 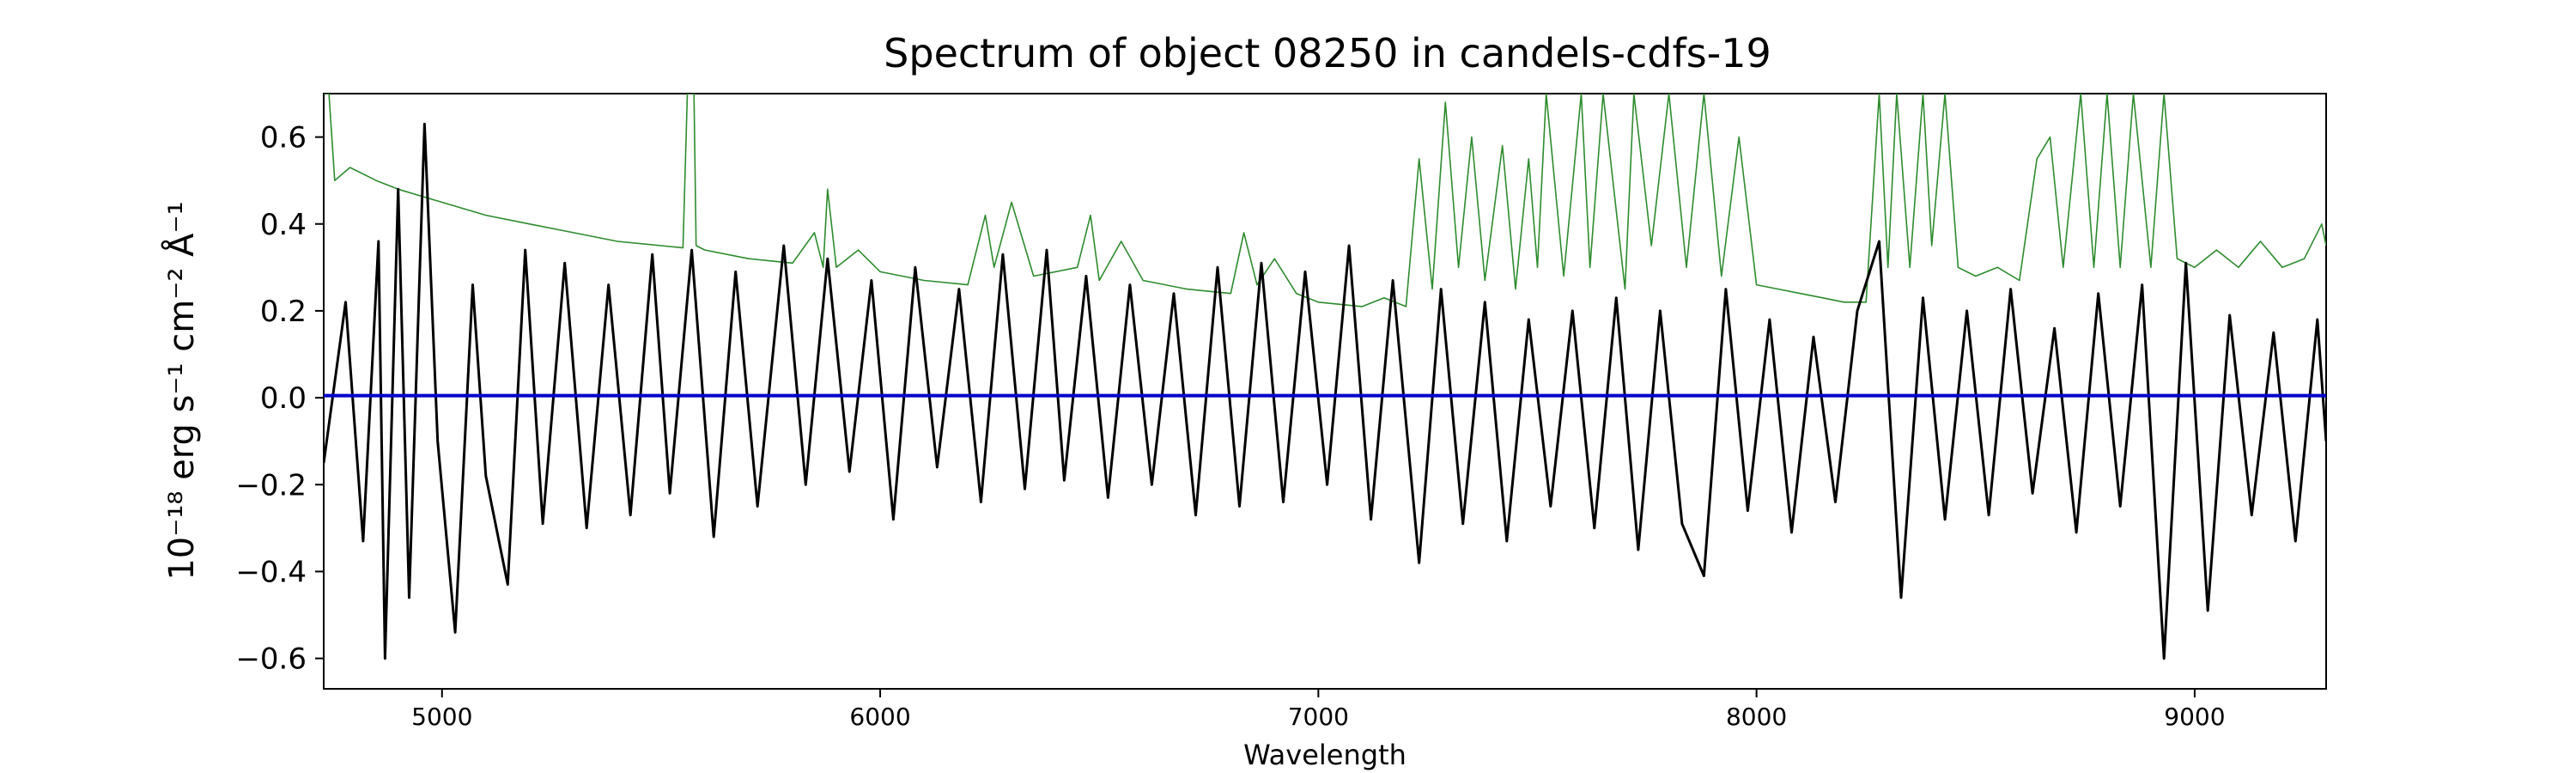 What do you see at coordinates (271, 485) in the screenshot?
I see `y-tick-label: −0.2` at bounding box center [271, 485].